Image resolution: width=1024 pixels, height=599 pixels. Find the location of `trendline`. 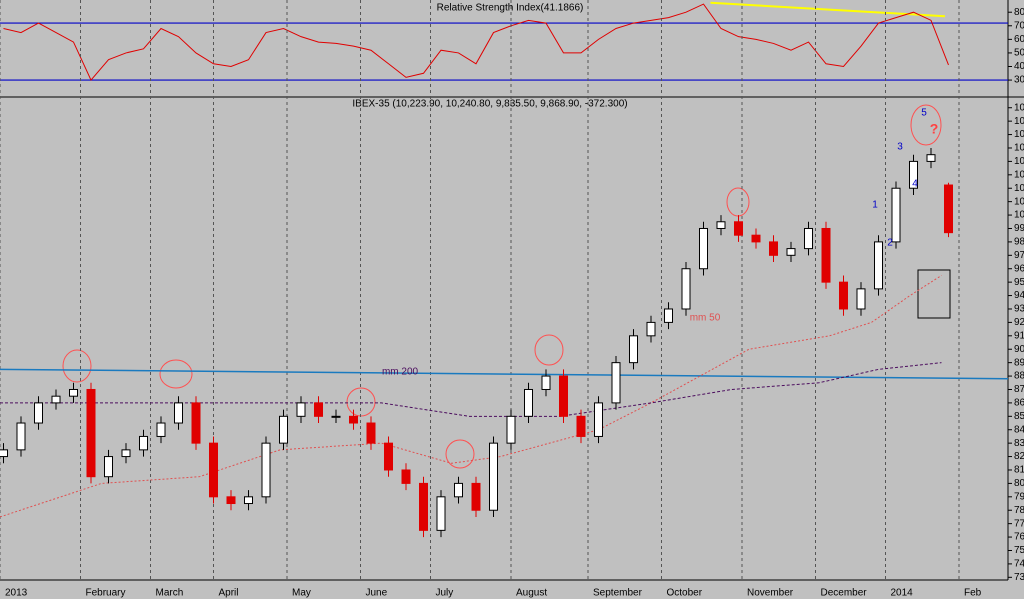

trendline is located at coordinates (828, 9).